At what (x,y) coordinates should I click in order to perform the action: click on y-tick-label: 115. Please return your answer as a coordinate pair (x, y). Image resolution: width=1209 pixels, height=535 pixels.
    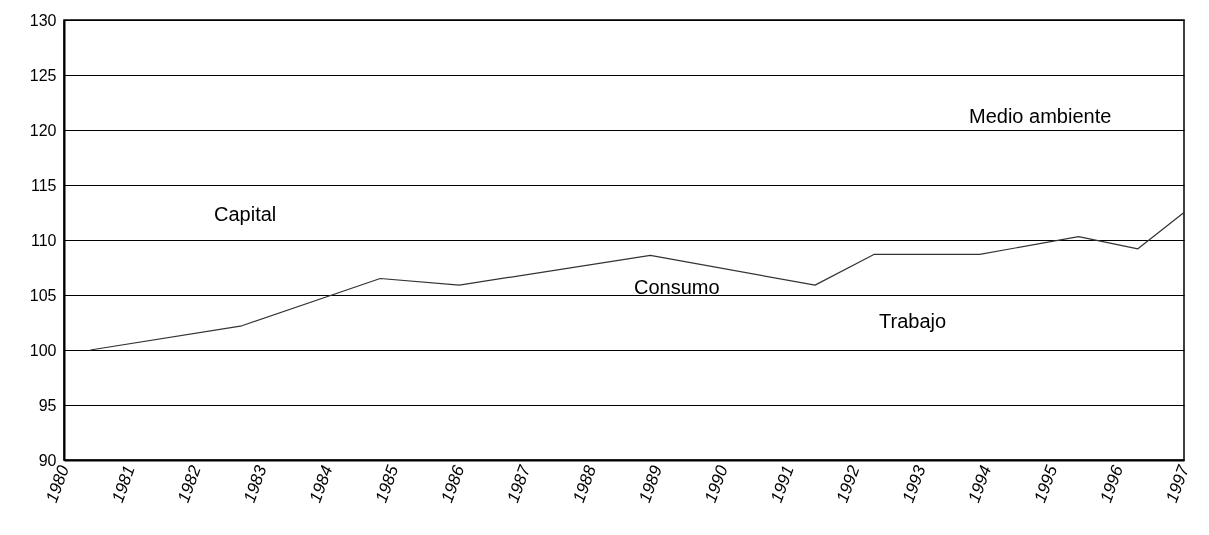
    Looking at the image, I should click on (43, 185).